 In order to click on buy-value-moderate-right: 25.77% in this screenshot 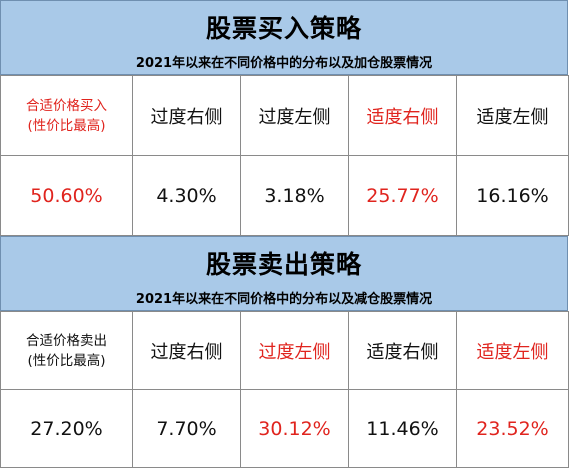, I will do `click(402, 195)`.